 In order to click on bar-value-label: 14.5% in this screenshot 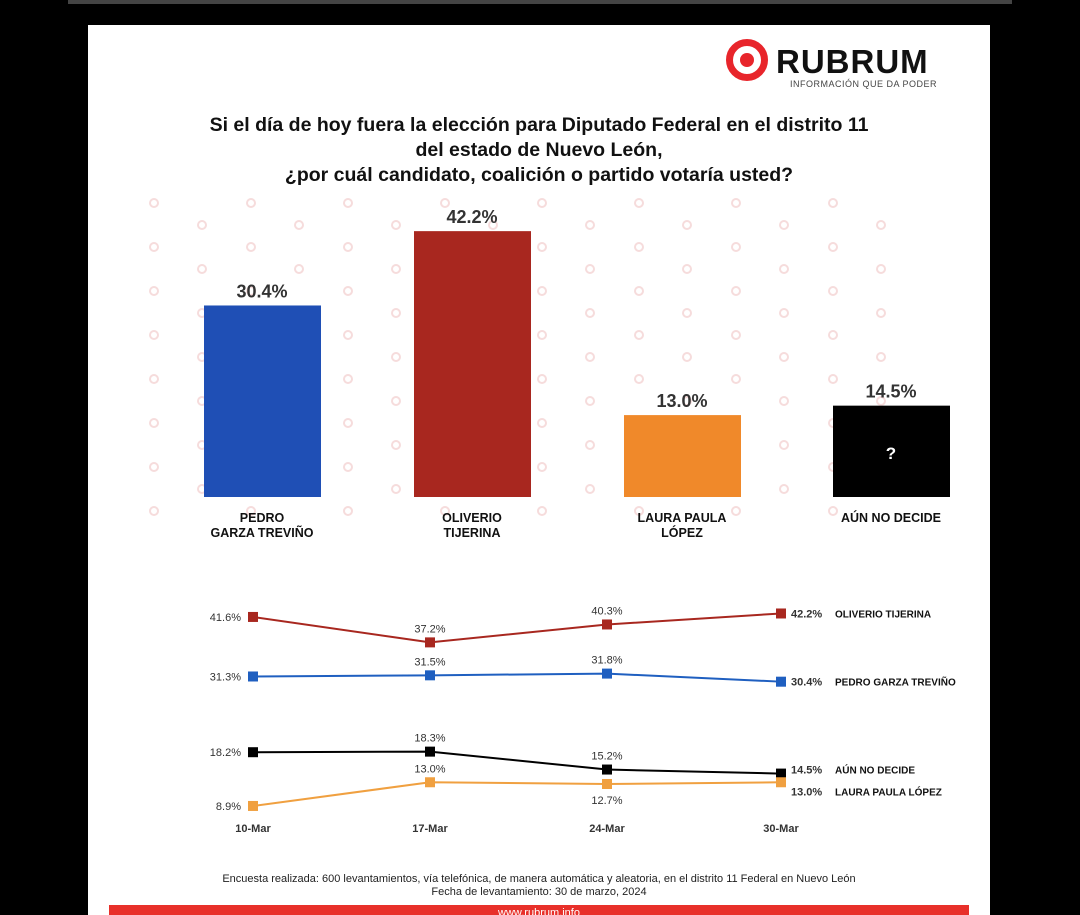, I will do `click(890, 392)`.